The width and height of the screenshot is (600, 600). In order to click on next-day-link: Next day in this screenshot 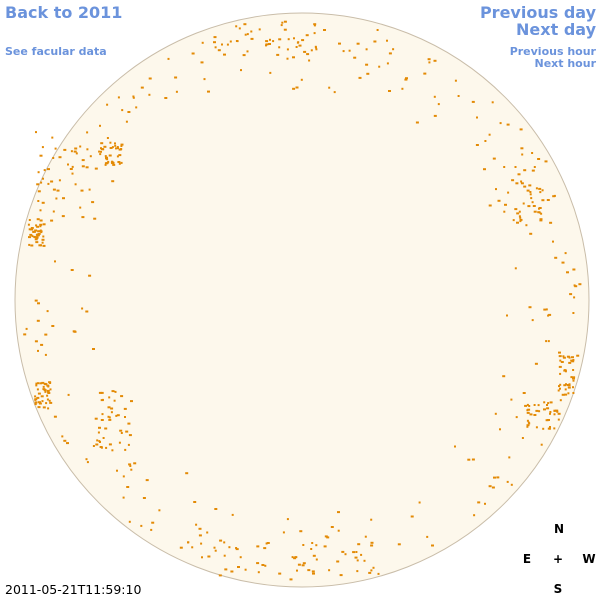, I will do `click(556, 29)`.